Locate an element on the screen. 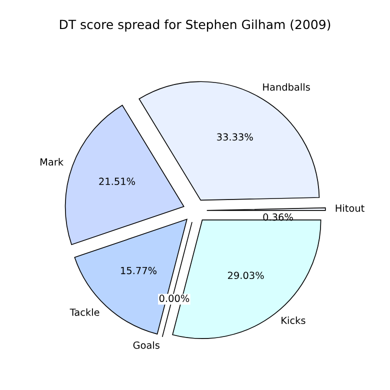 This screenshot has height=390, width=390. data-label: 29.03% is located at coordinates (246, 276).